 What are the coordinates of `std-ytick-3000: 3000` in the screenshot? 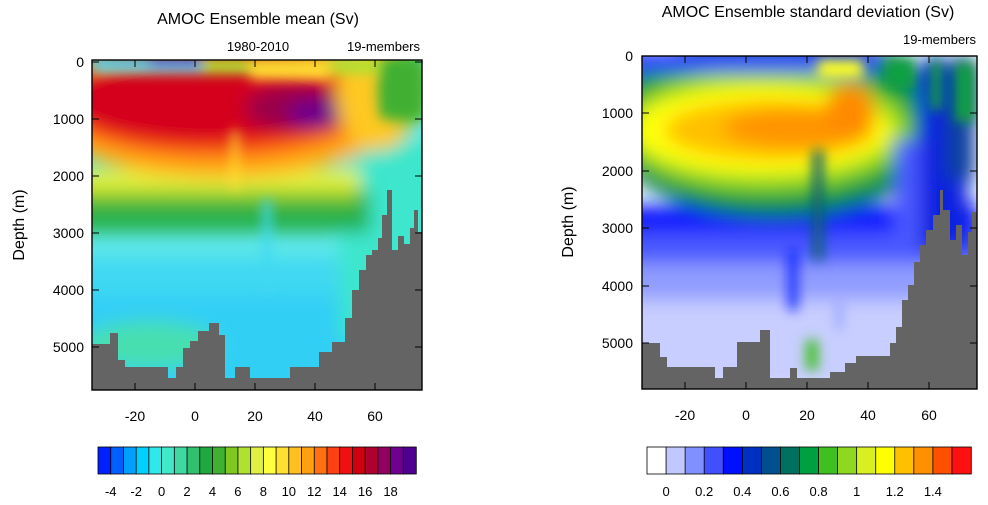 It's located at (617, 228).